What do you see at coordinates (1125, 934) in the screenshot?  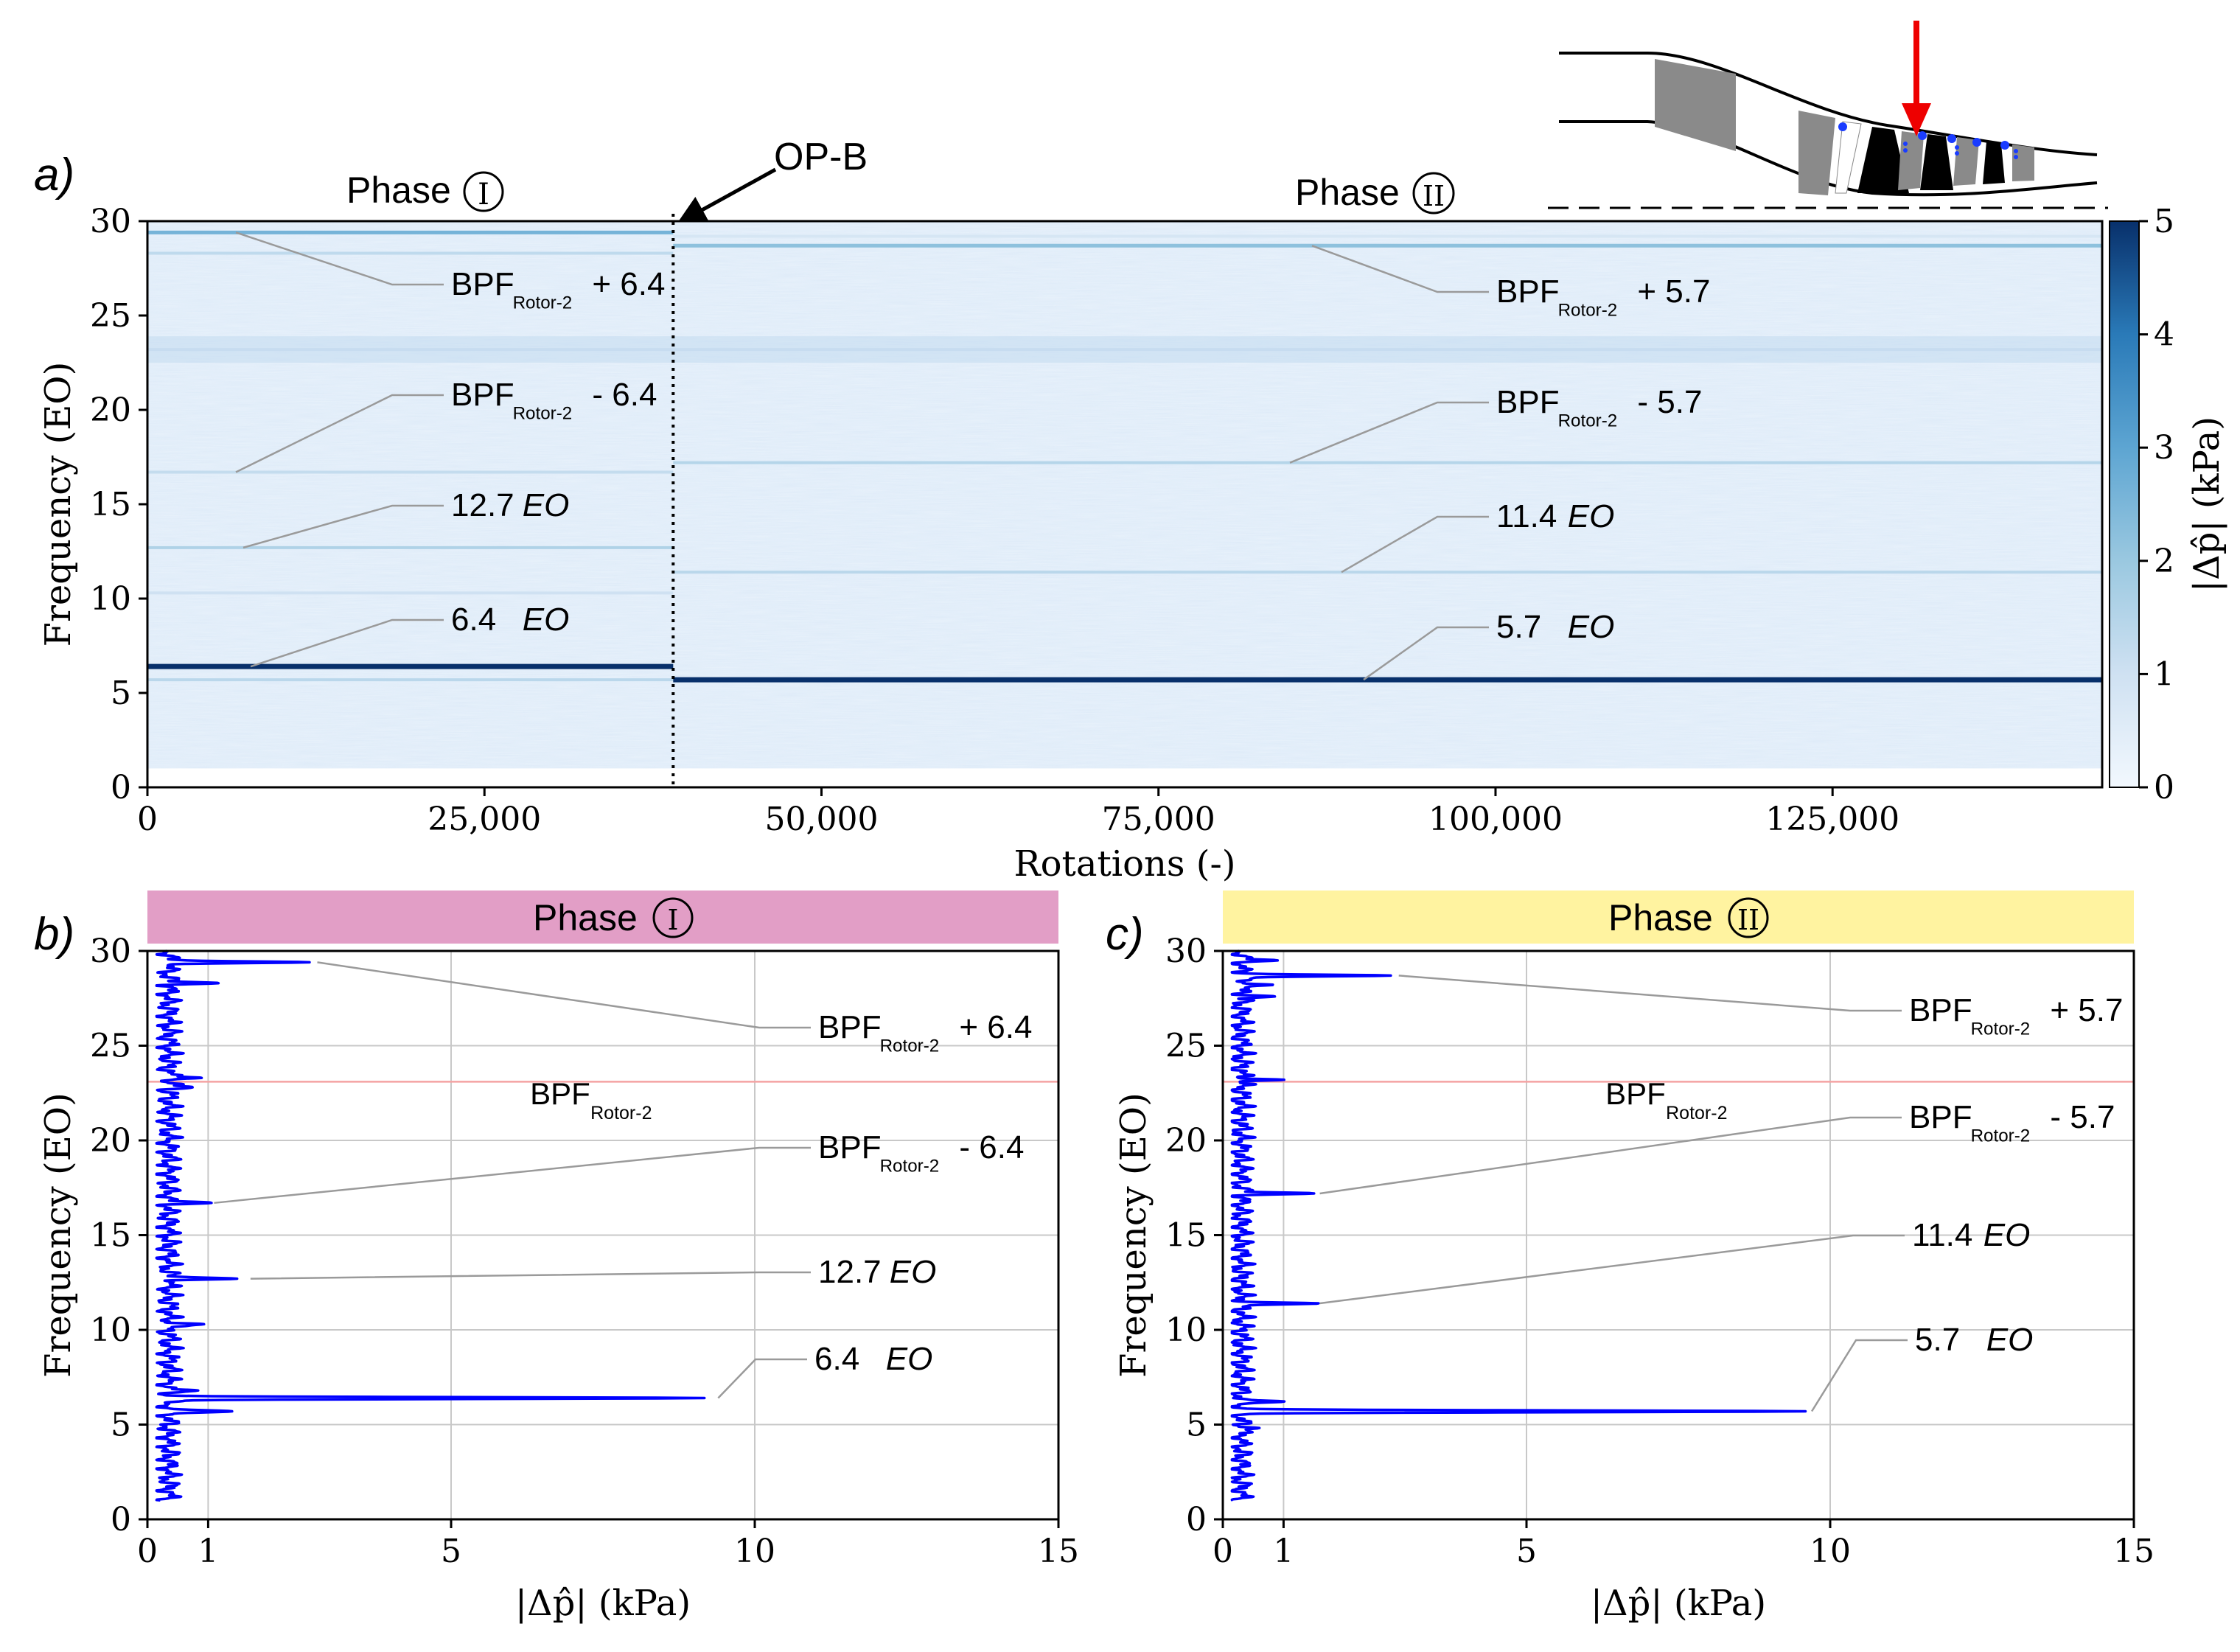 I see `panel-c-label: c)` at bounding box center [1125, 934].